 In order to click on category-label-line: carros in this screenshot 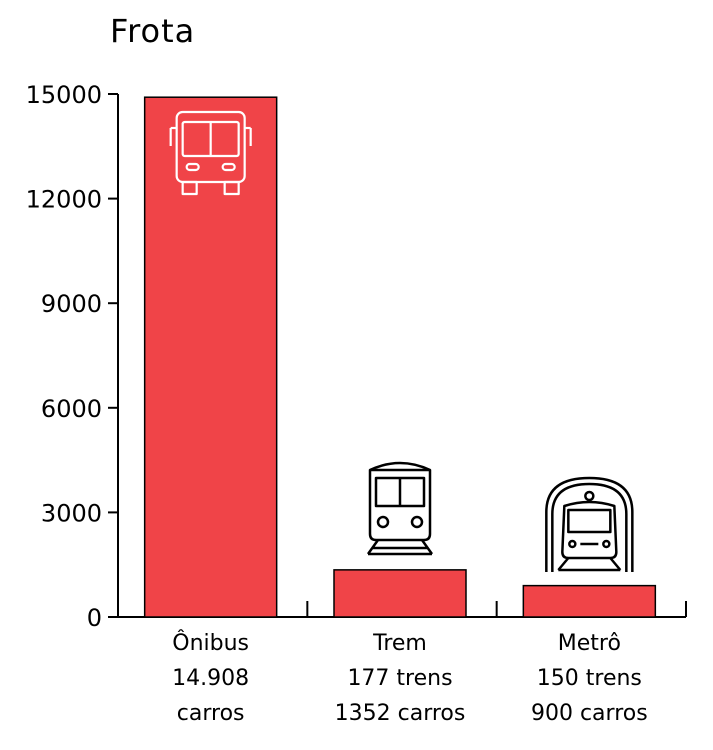, I will do `click(211, 713)`.